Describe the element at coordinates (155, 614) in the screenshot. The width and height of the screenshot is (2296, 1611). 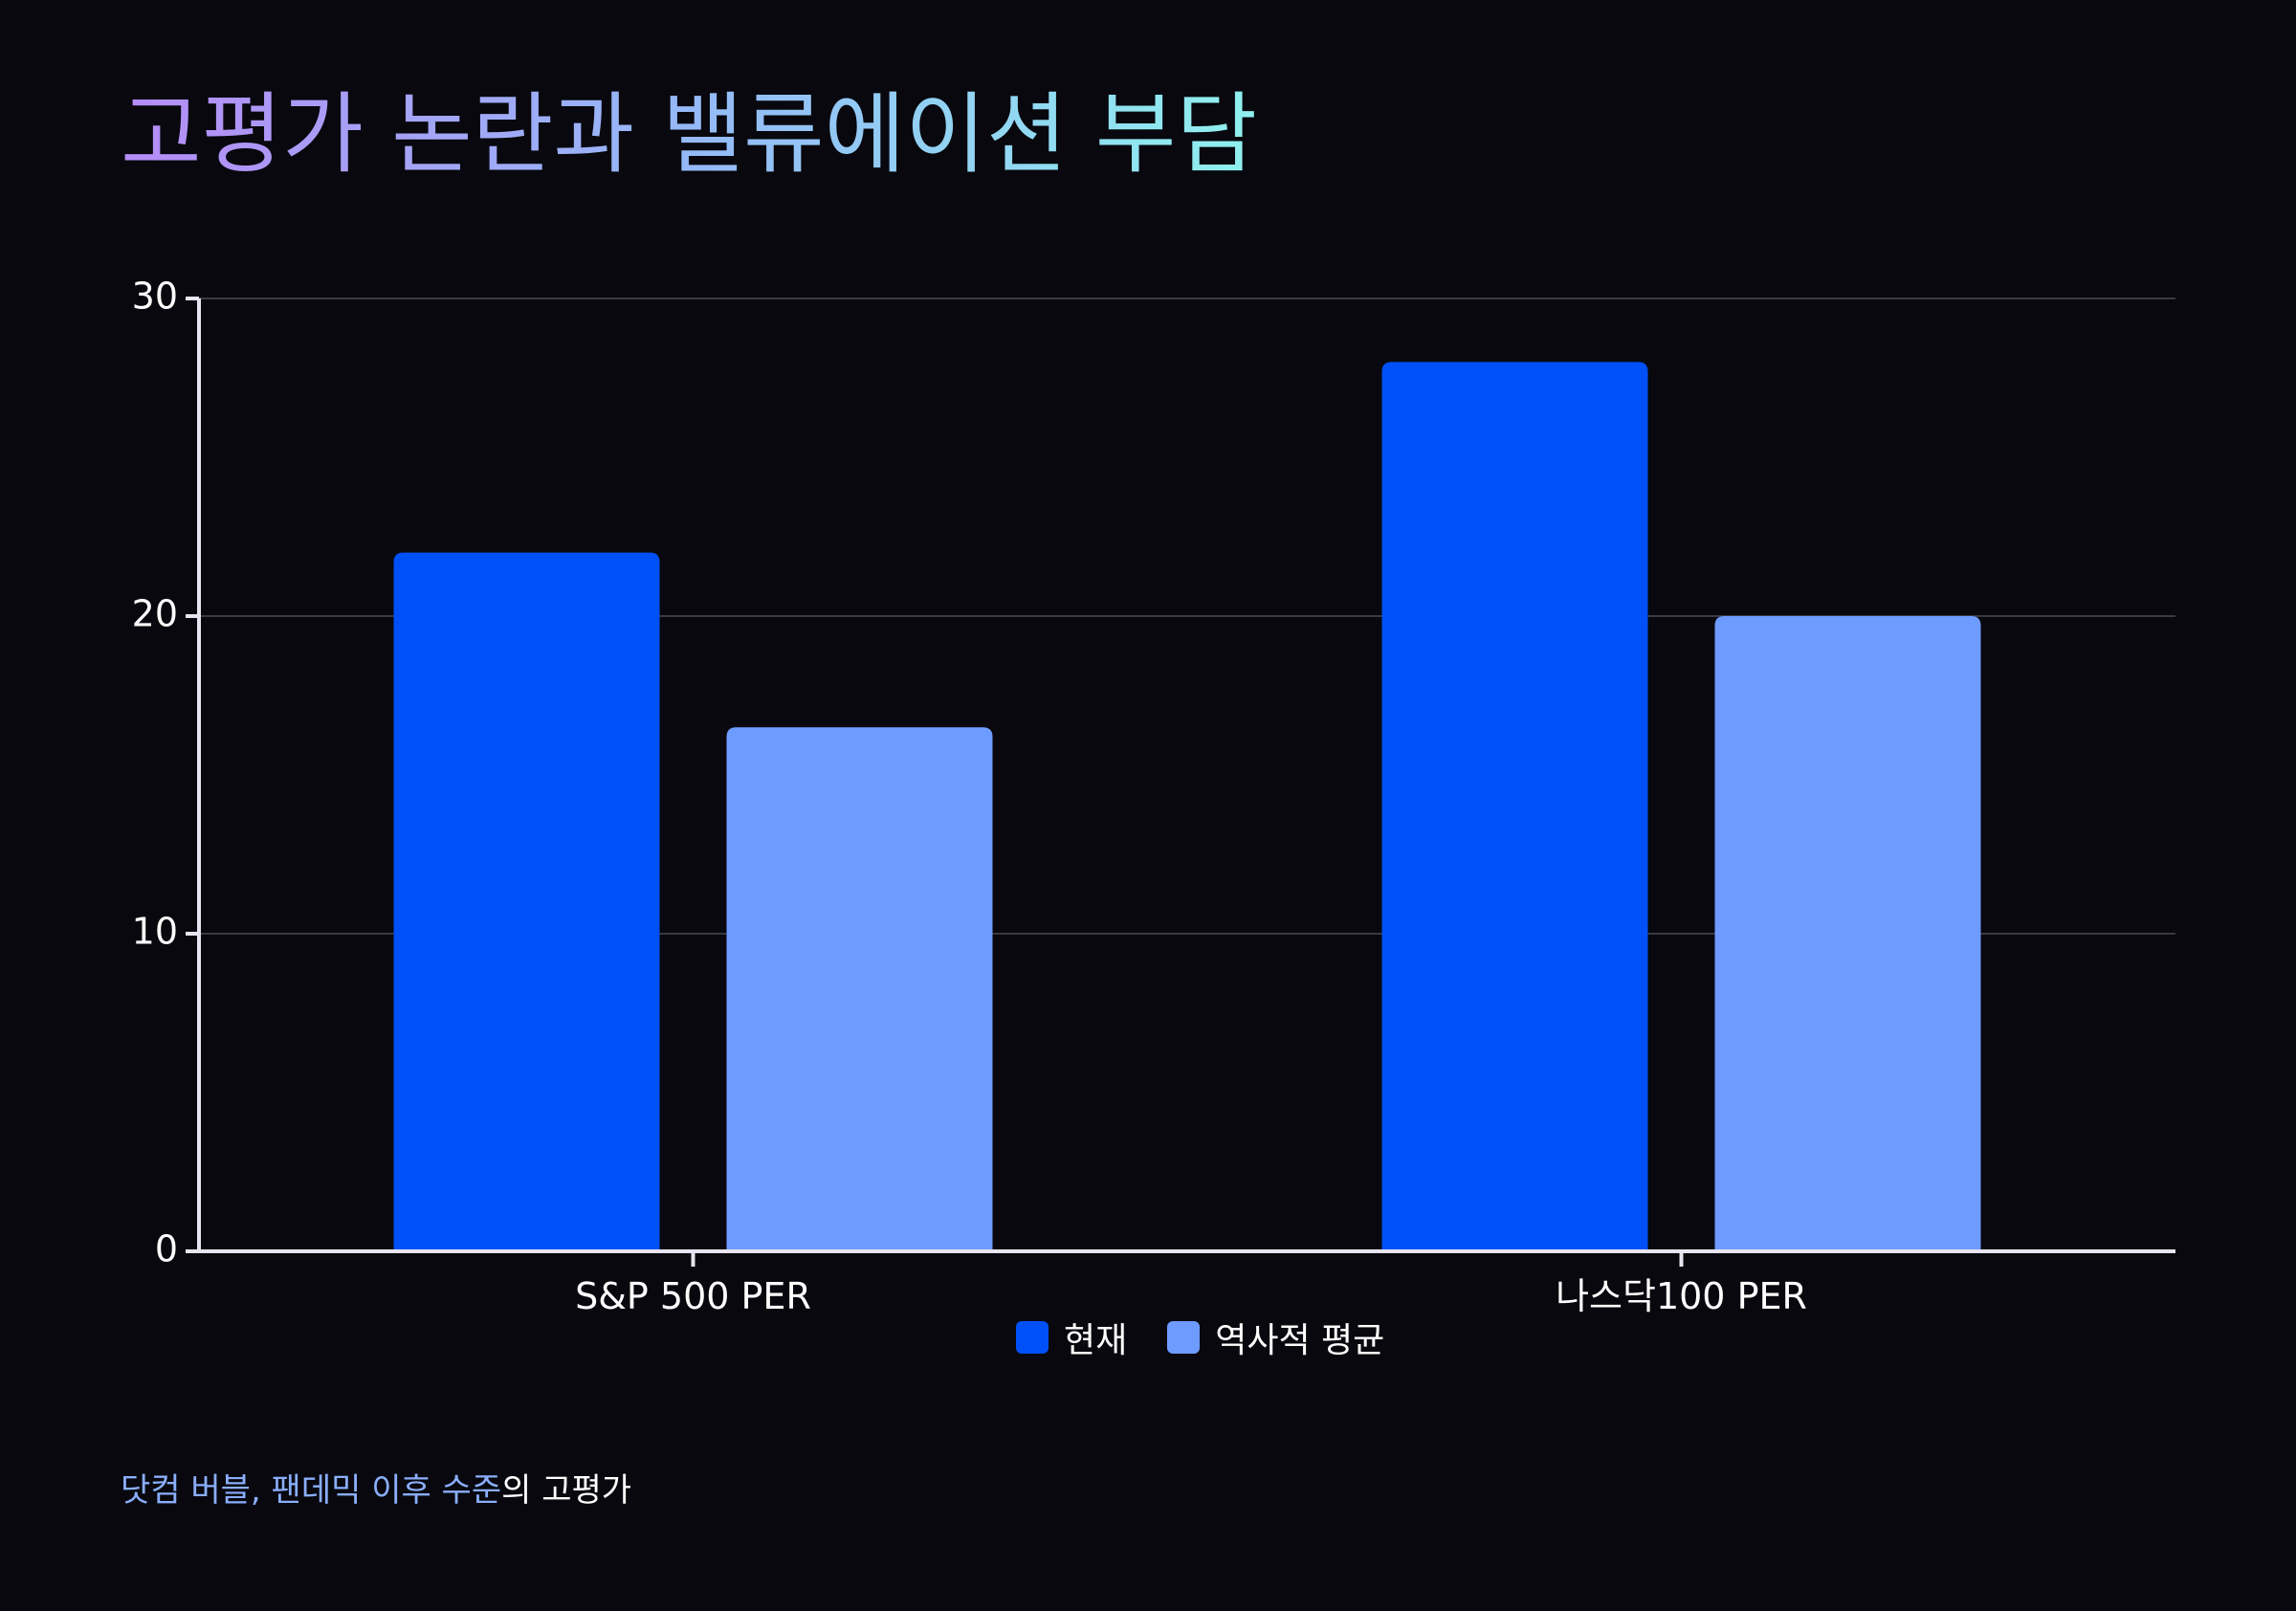
I see `y-tick-label: 20` at that location.